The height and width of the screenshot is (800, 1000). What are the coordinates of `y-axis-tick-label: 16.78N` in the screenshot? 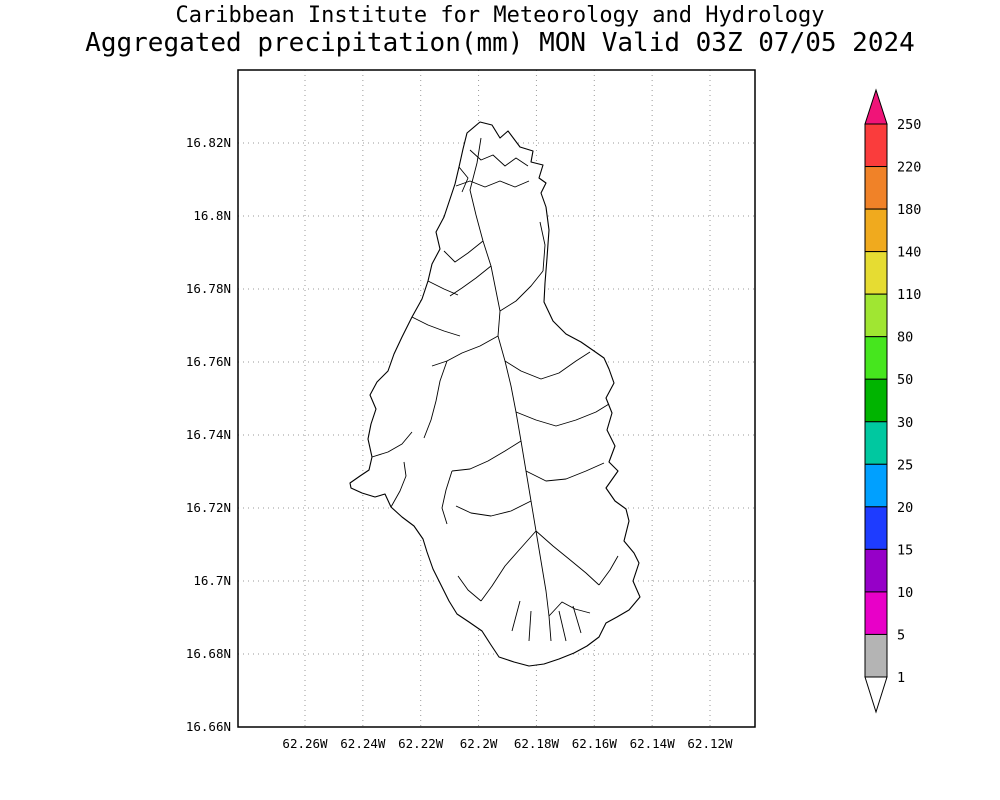 It's located at (208, 288).